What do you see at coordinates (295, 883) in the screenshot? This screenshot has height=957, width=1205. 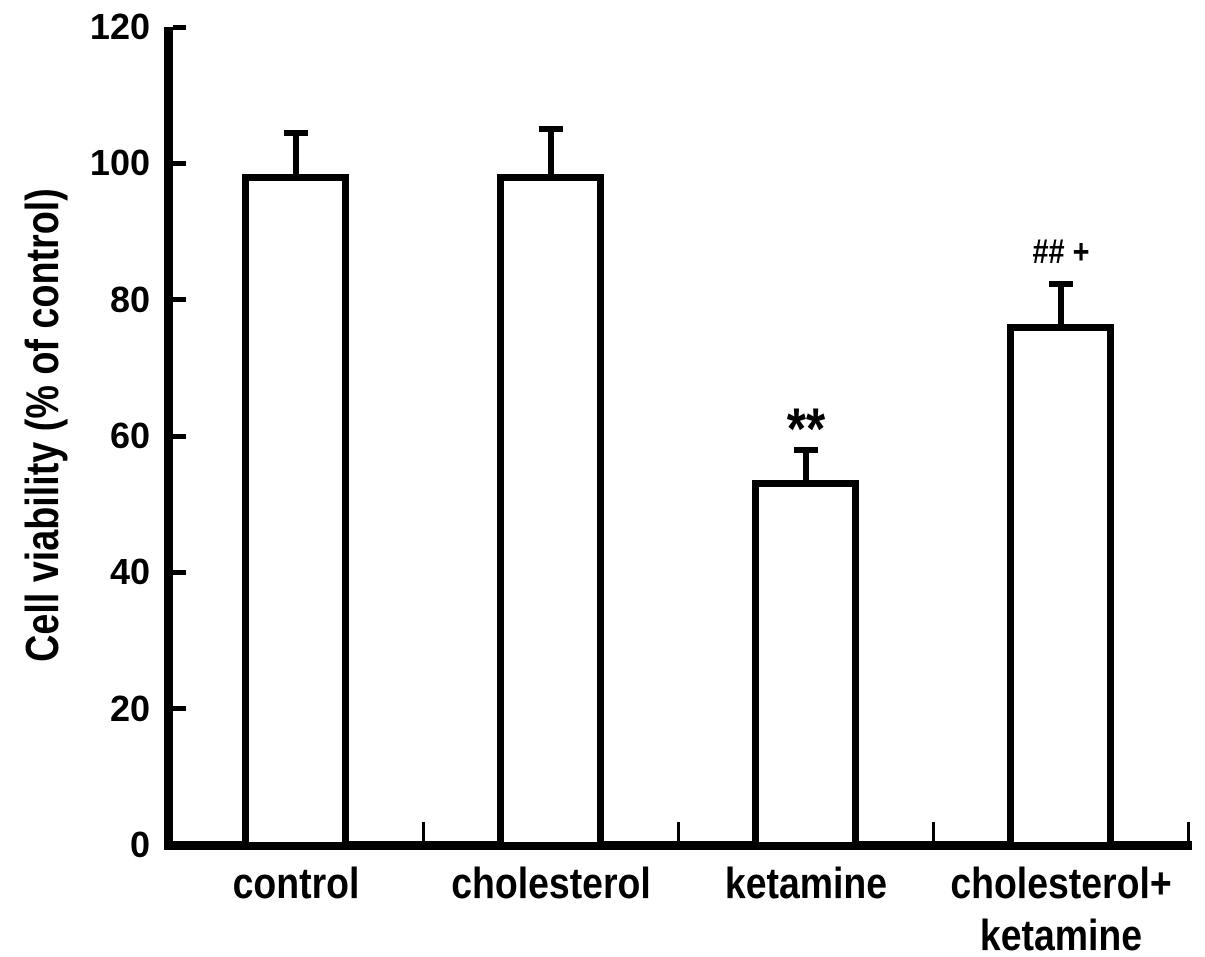 I see `x-label-control: control` at bounding box center [295, 883].